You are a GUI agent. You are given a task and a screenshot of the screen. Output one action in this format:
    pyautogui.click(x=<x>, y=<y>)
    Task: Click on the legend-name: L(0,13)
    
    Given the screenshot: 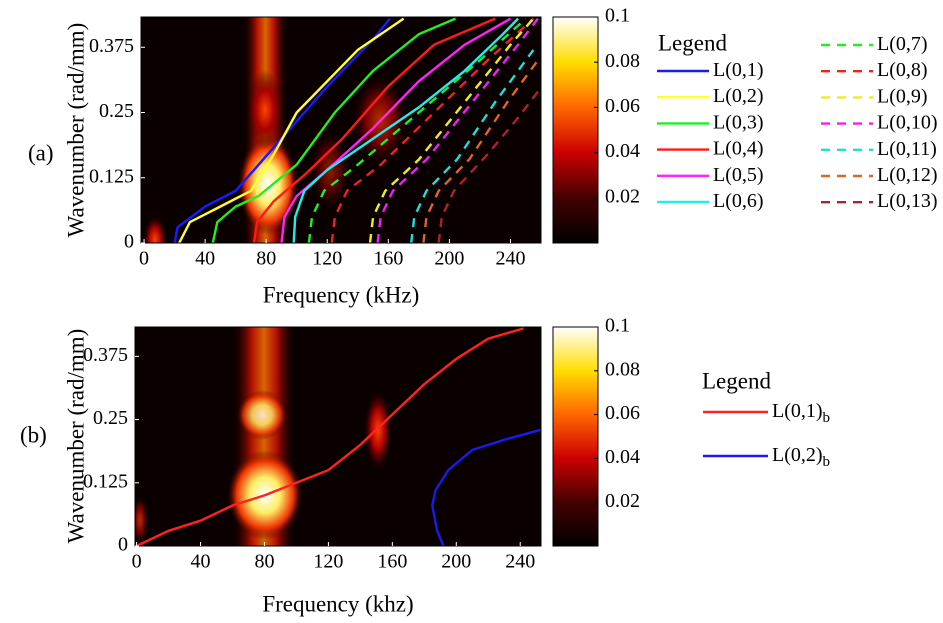 What is the action you would take?
    pyautogui.click(x=907, y=201)
    